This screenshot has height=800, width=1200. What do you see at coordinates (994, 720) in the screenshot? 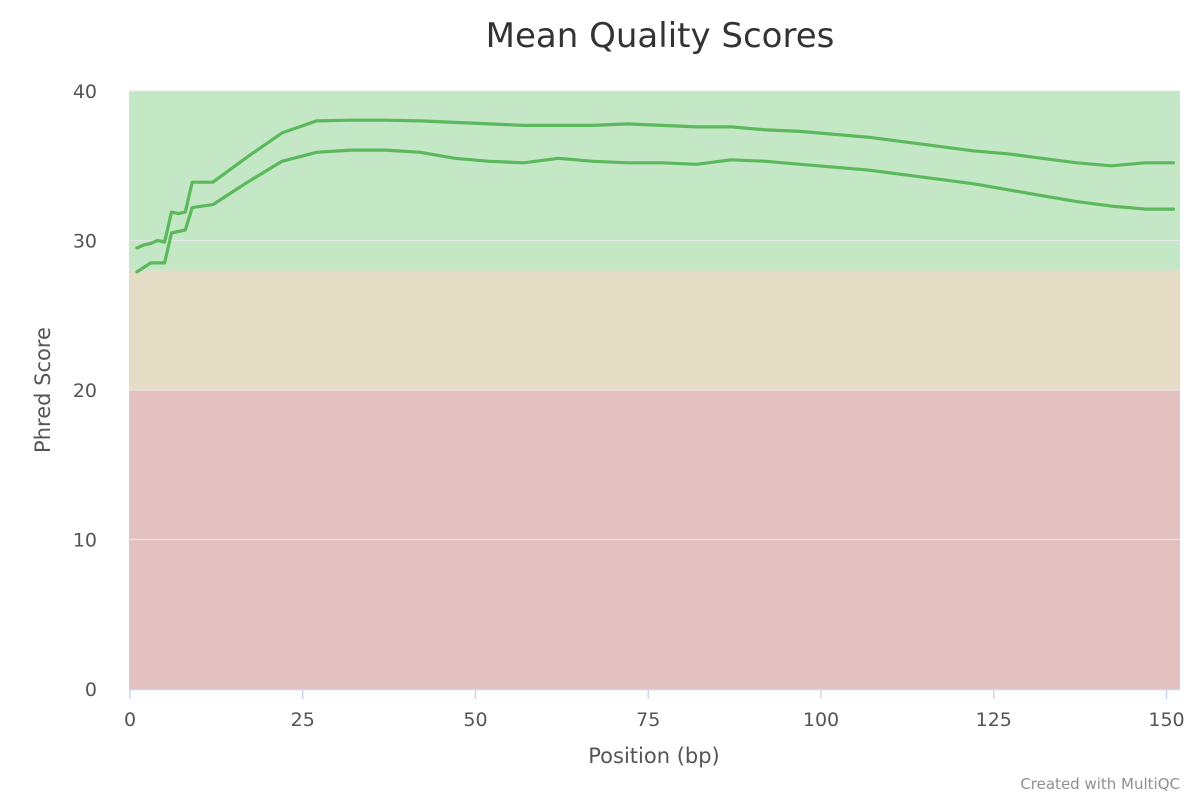
I see `x-tick-label-125: 125` at bounding box center [994, 720].